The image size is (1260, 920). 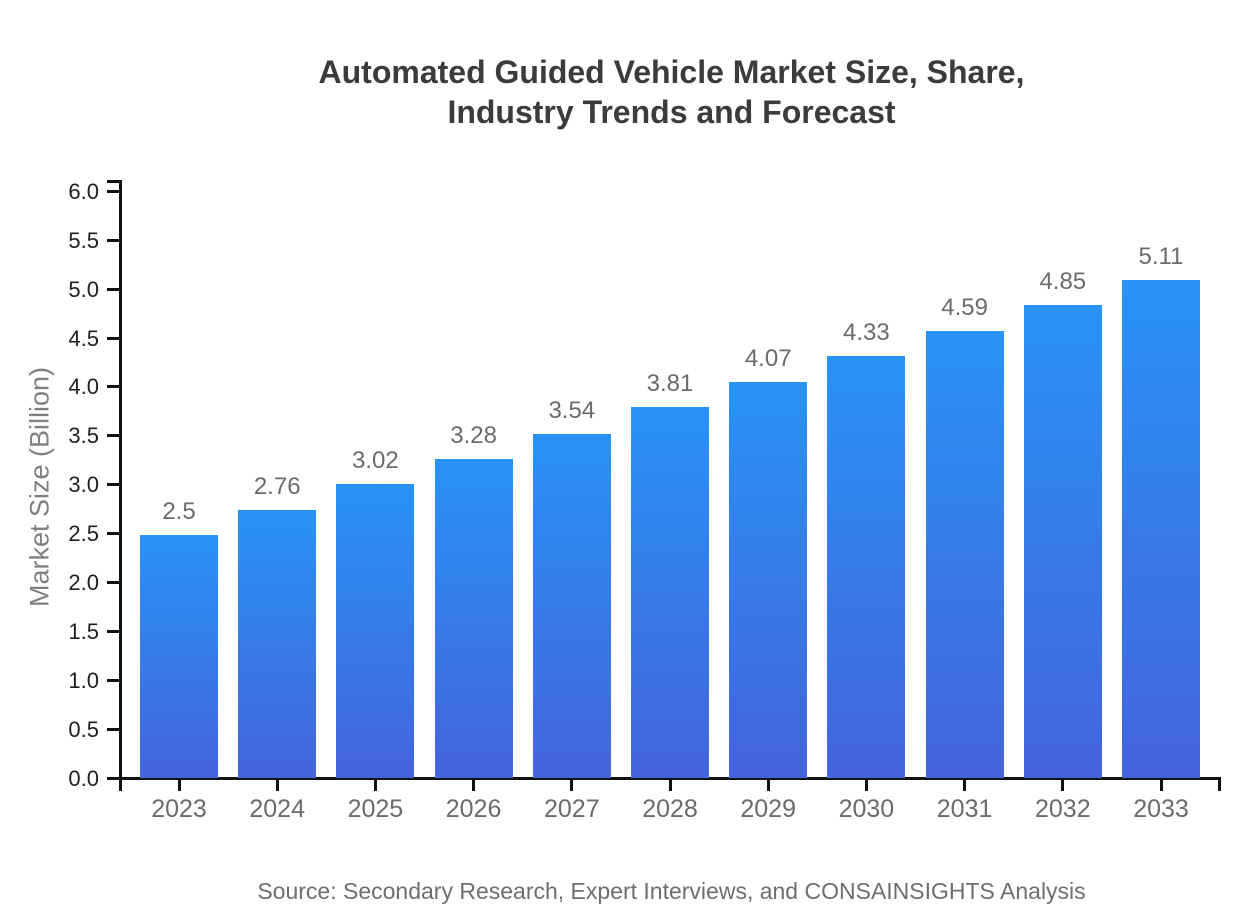 I want to click on x-tick-label: 2027, so click(x=571, y=809).